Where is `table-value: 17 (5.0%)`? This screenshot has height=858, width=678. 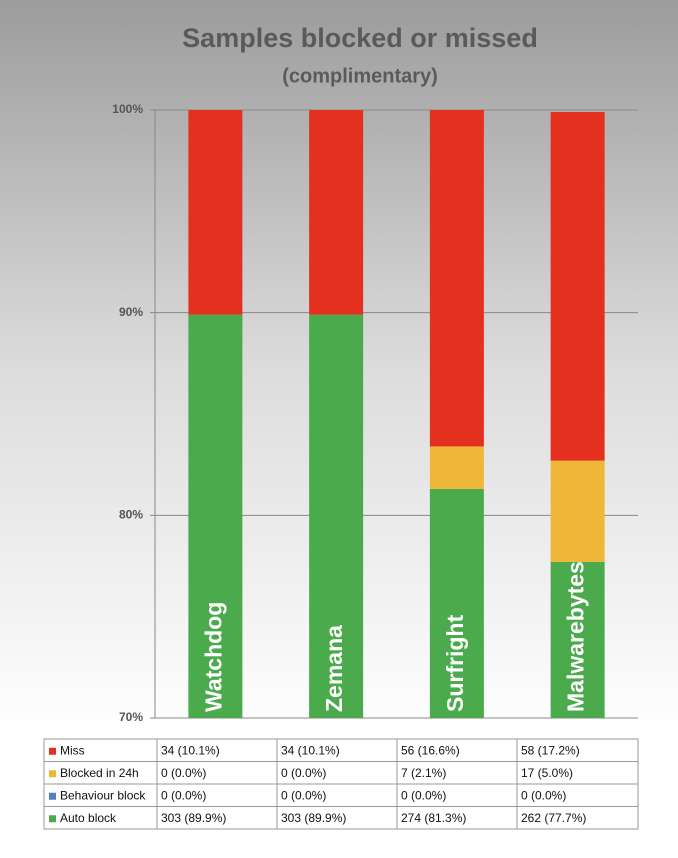 table-value: 17 (5.0%) is located at coordinates (547, 773).